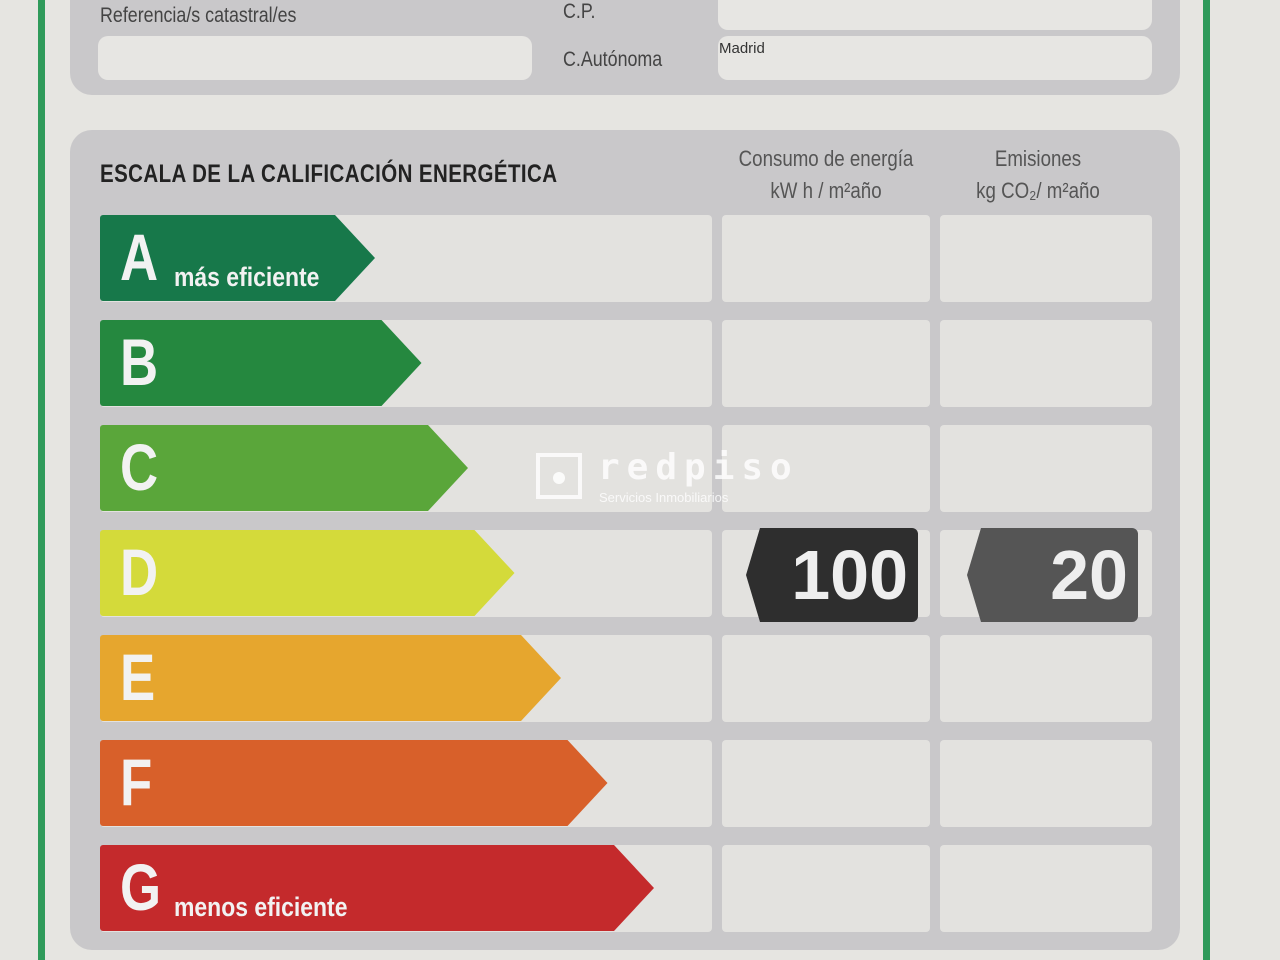 This screenshot has width=1280, height=960. I want to click on logo-brand: redpiso, so click(698, 467).